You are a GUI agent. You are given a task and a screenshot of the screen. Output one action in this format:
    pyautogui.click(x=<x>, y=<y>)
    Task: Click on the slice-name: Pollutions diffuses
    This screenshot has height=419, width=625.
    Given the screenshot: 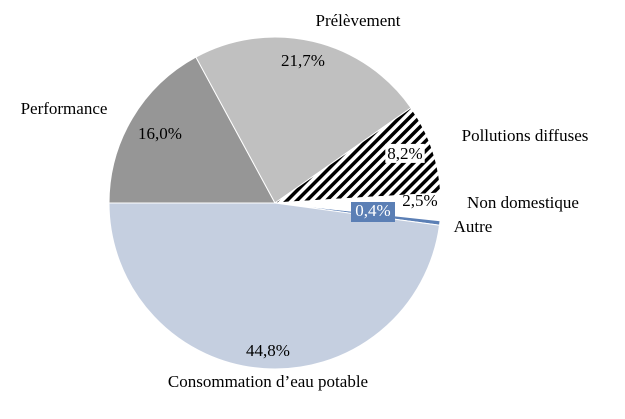 What is the action you would take?
    pyautogui.click(x=525, y=135)
    